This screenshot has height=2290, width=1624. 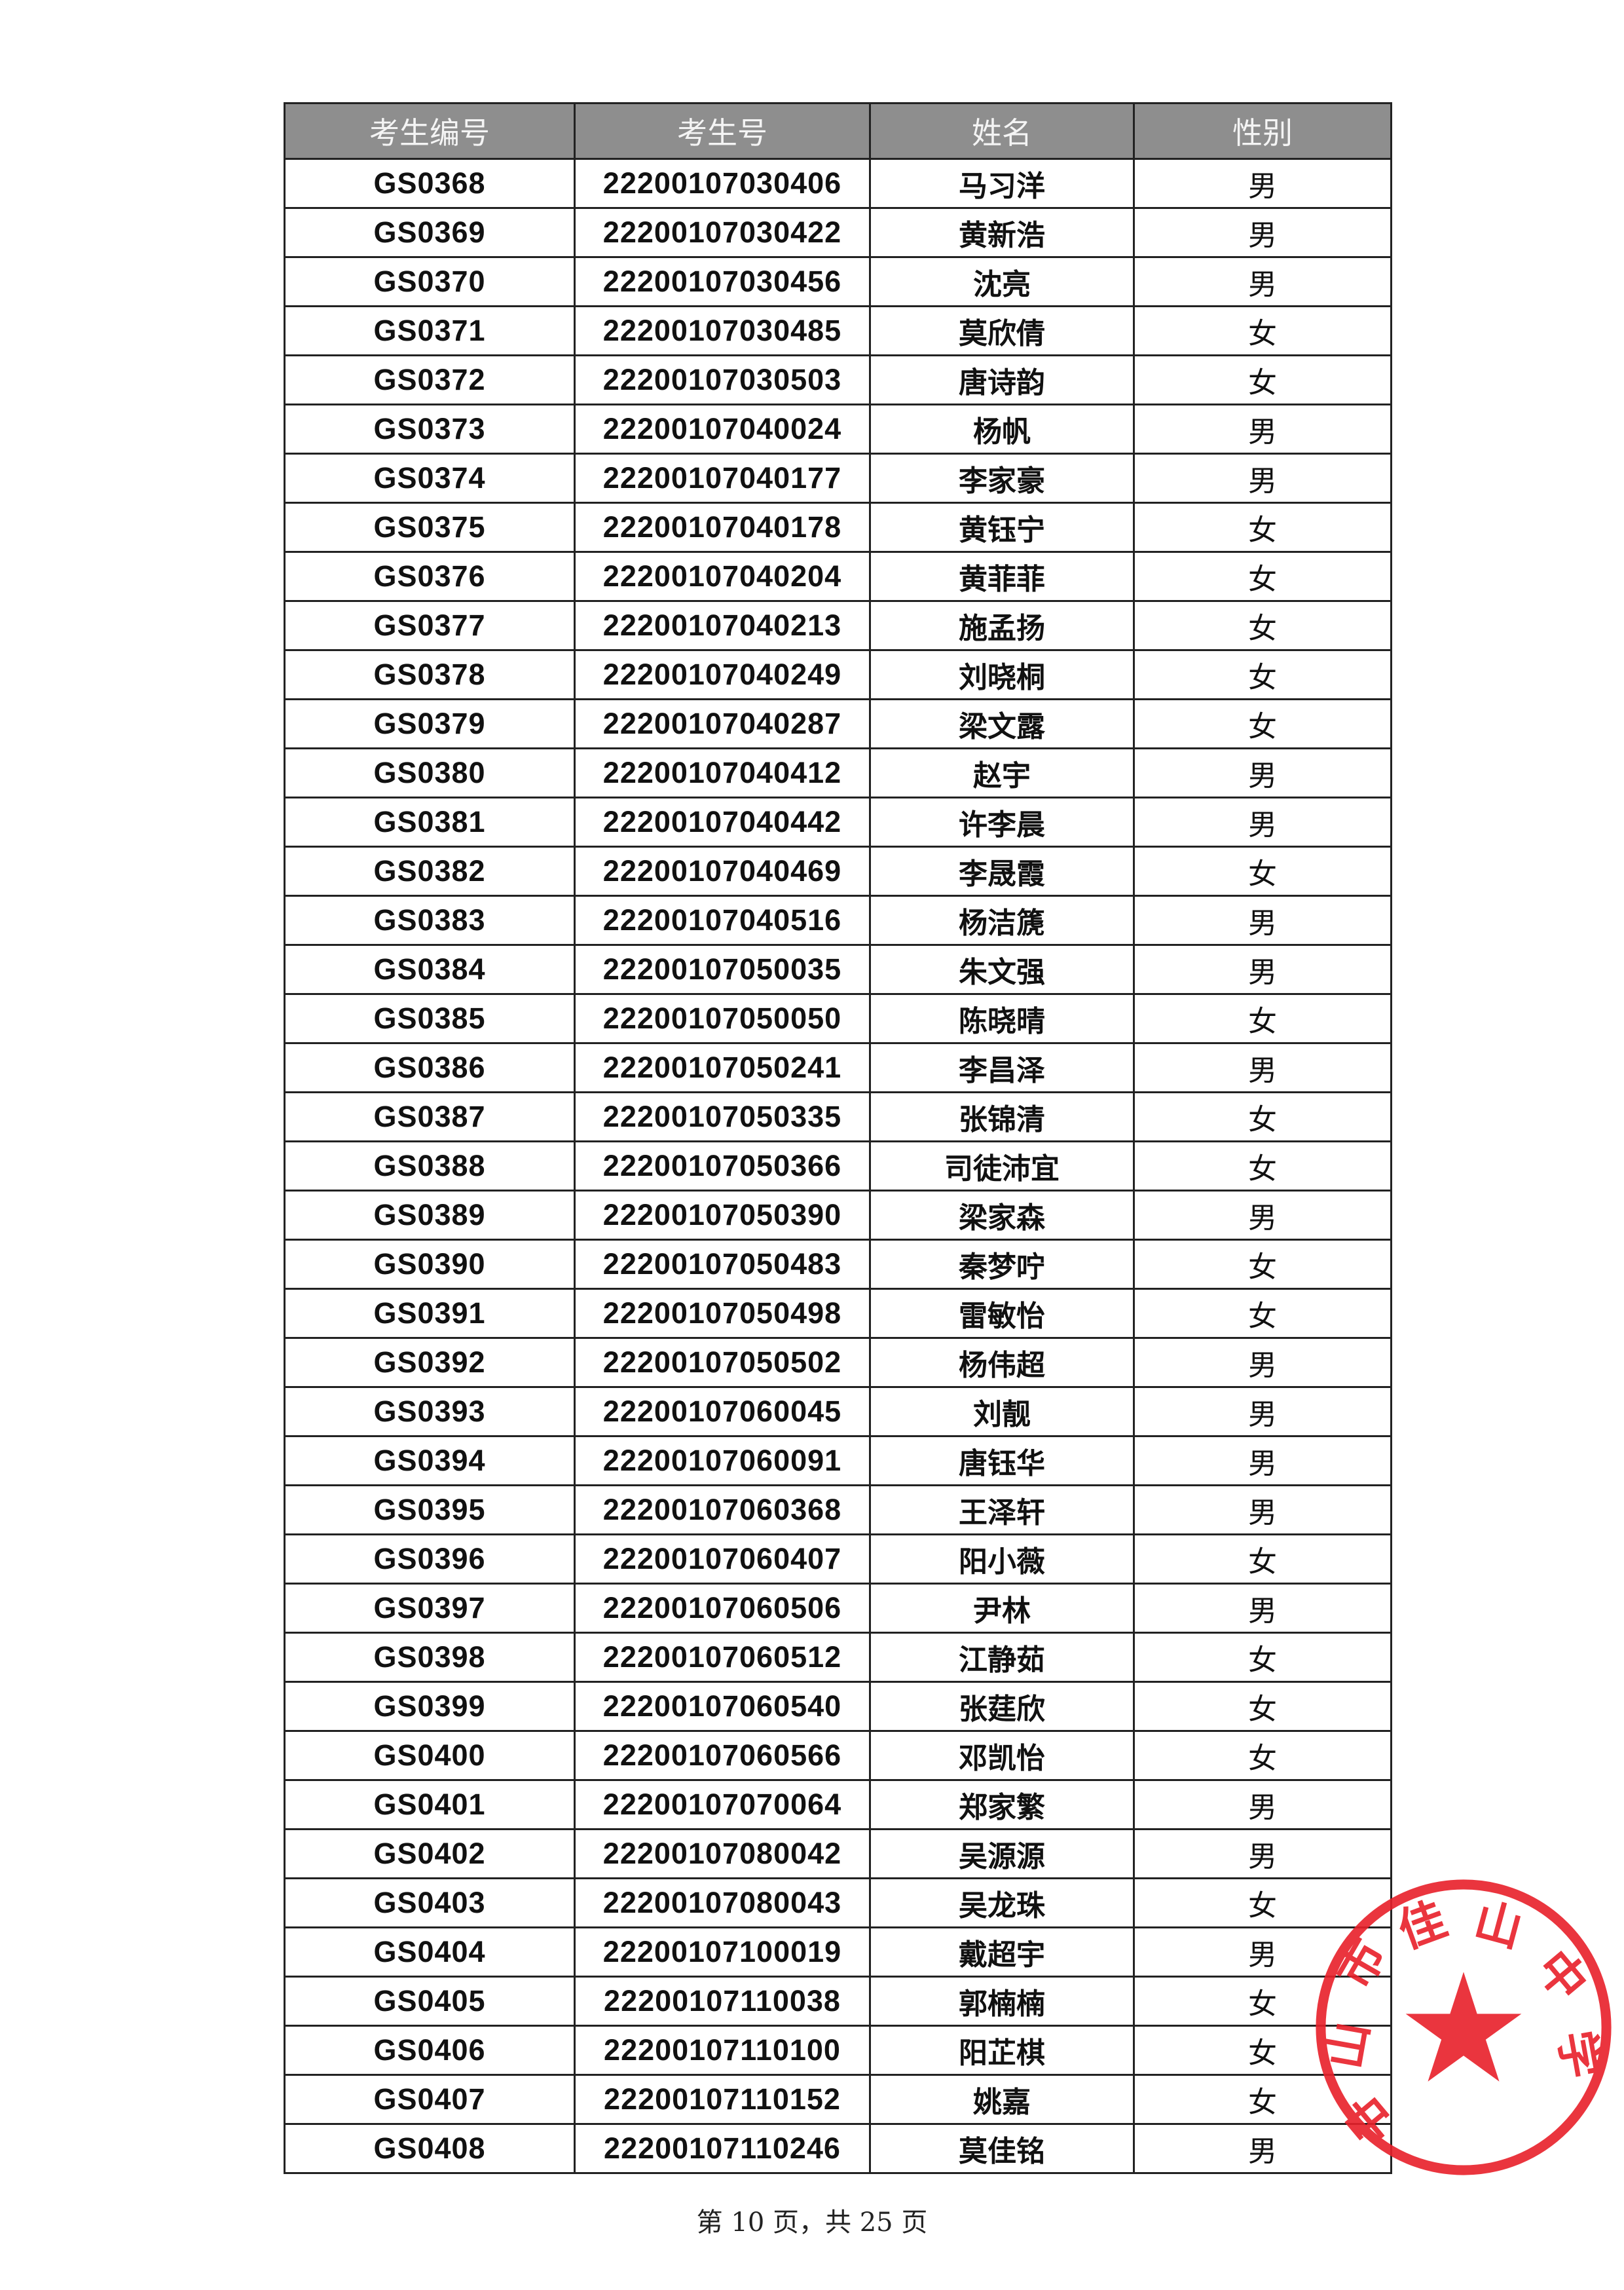 What do you see at coordinates (430, 1609) in the screenshot?
I see `candidate-code-cell: GS0397` at bounding box center [430, 1609].